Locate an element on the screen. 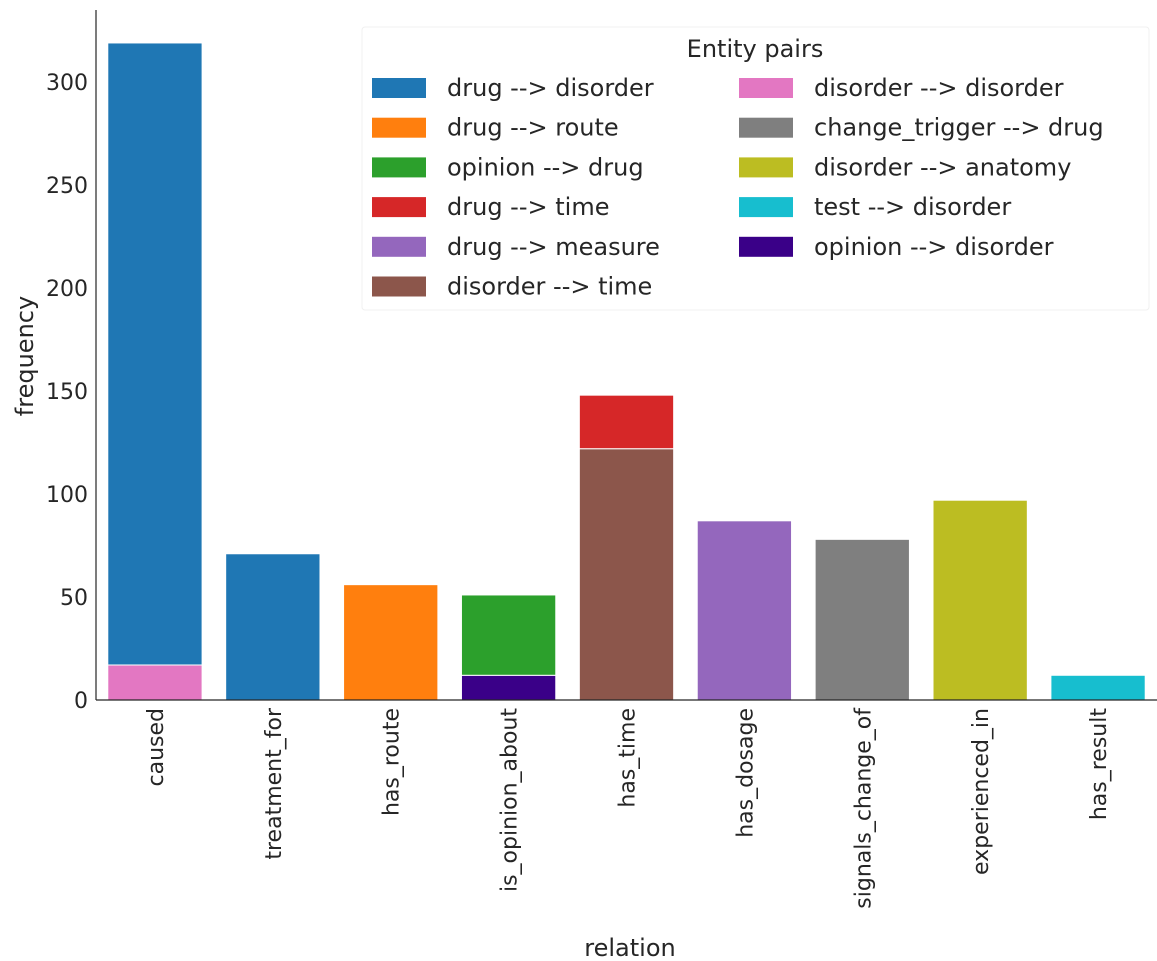 The width and height of the screenshot is (1157, 961). legend-item-change-trigger-drug: change_trigger --> drug is located at coordinates (921, 128).